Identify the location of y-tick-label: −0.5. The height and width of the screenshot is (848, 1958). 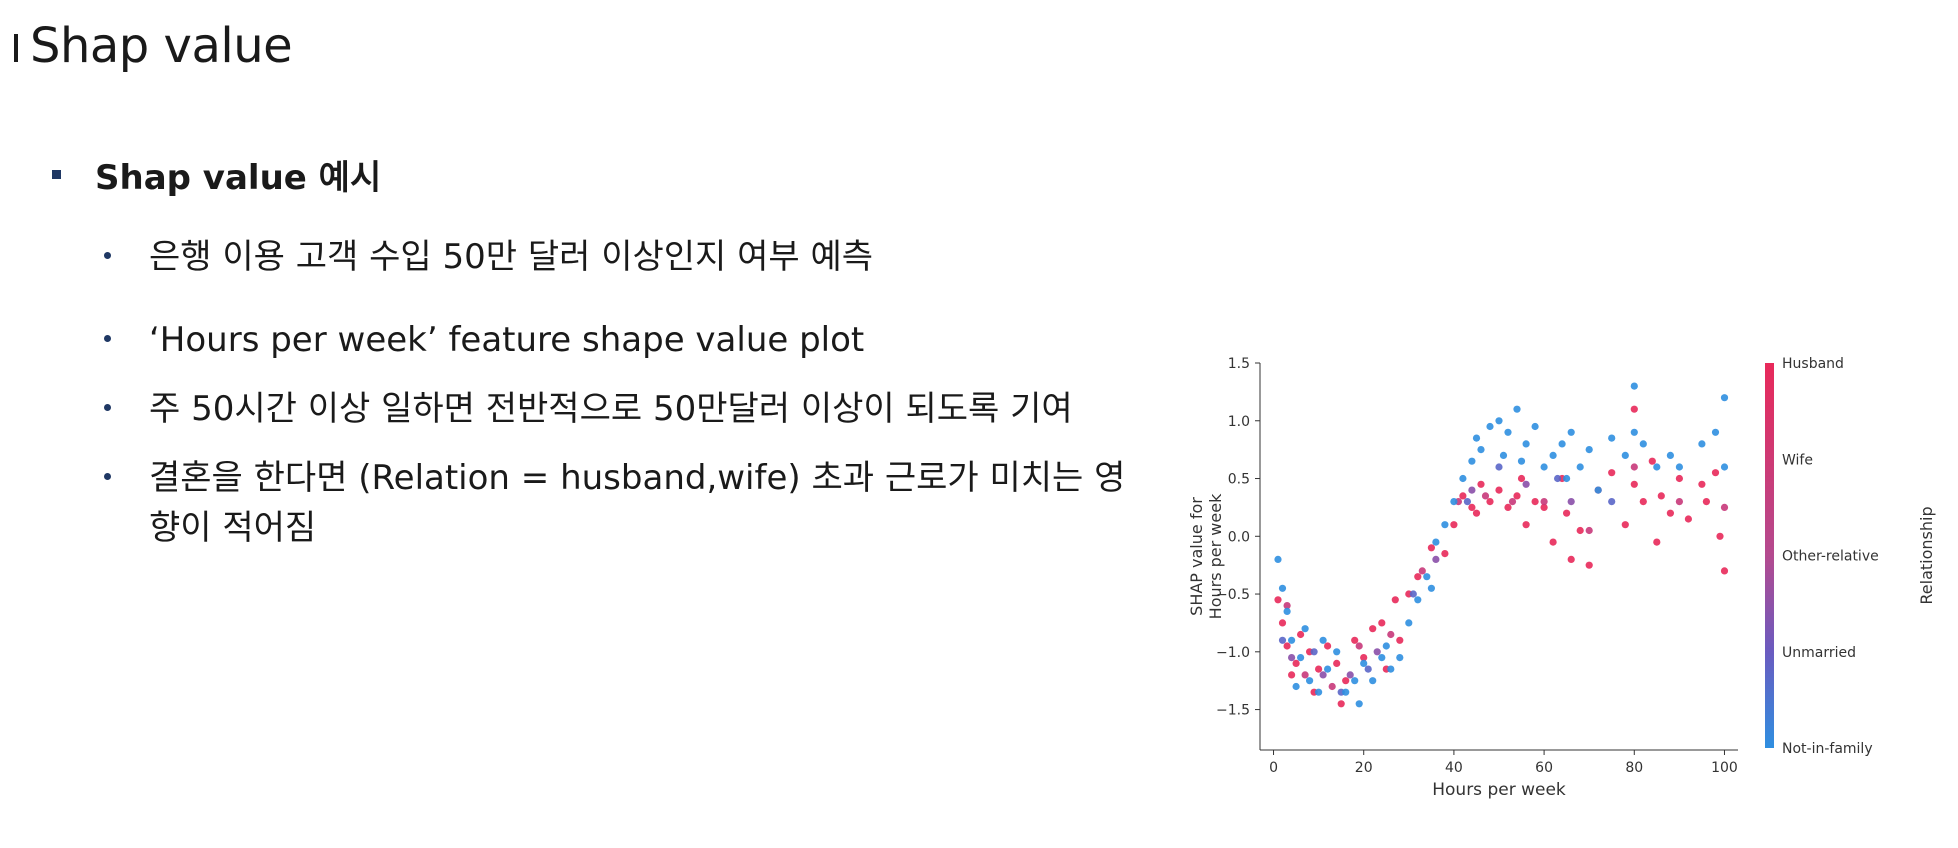
(1233, 595).